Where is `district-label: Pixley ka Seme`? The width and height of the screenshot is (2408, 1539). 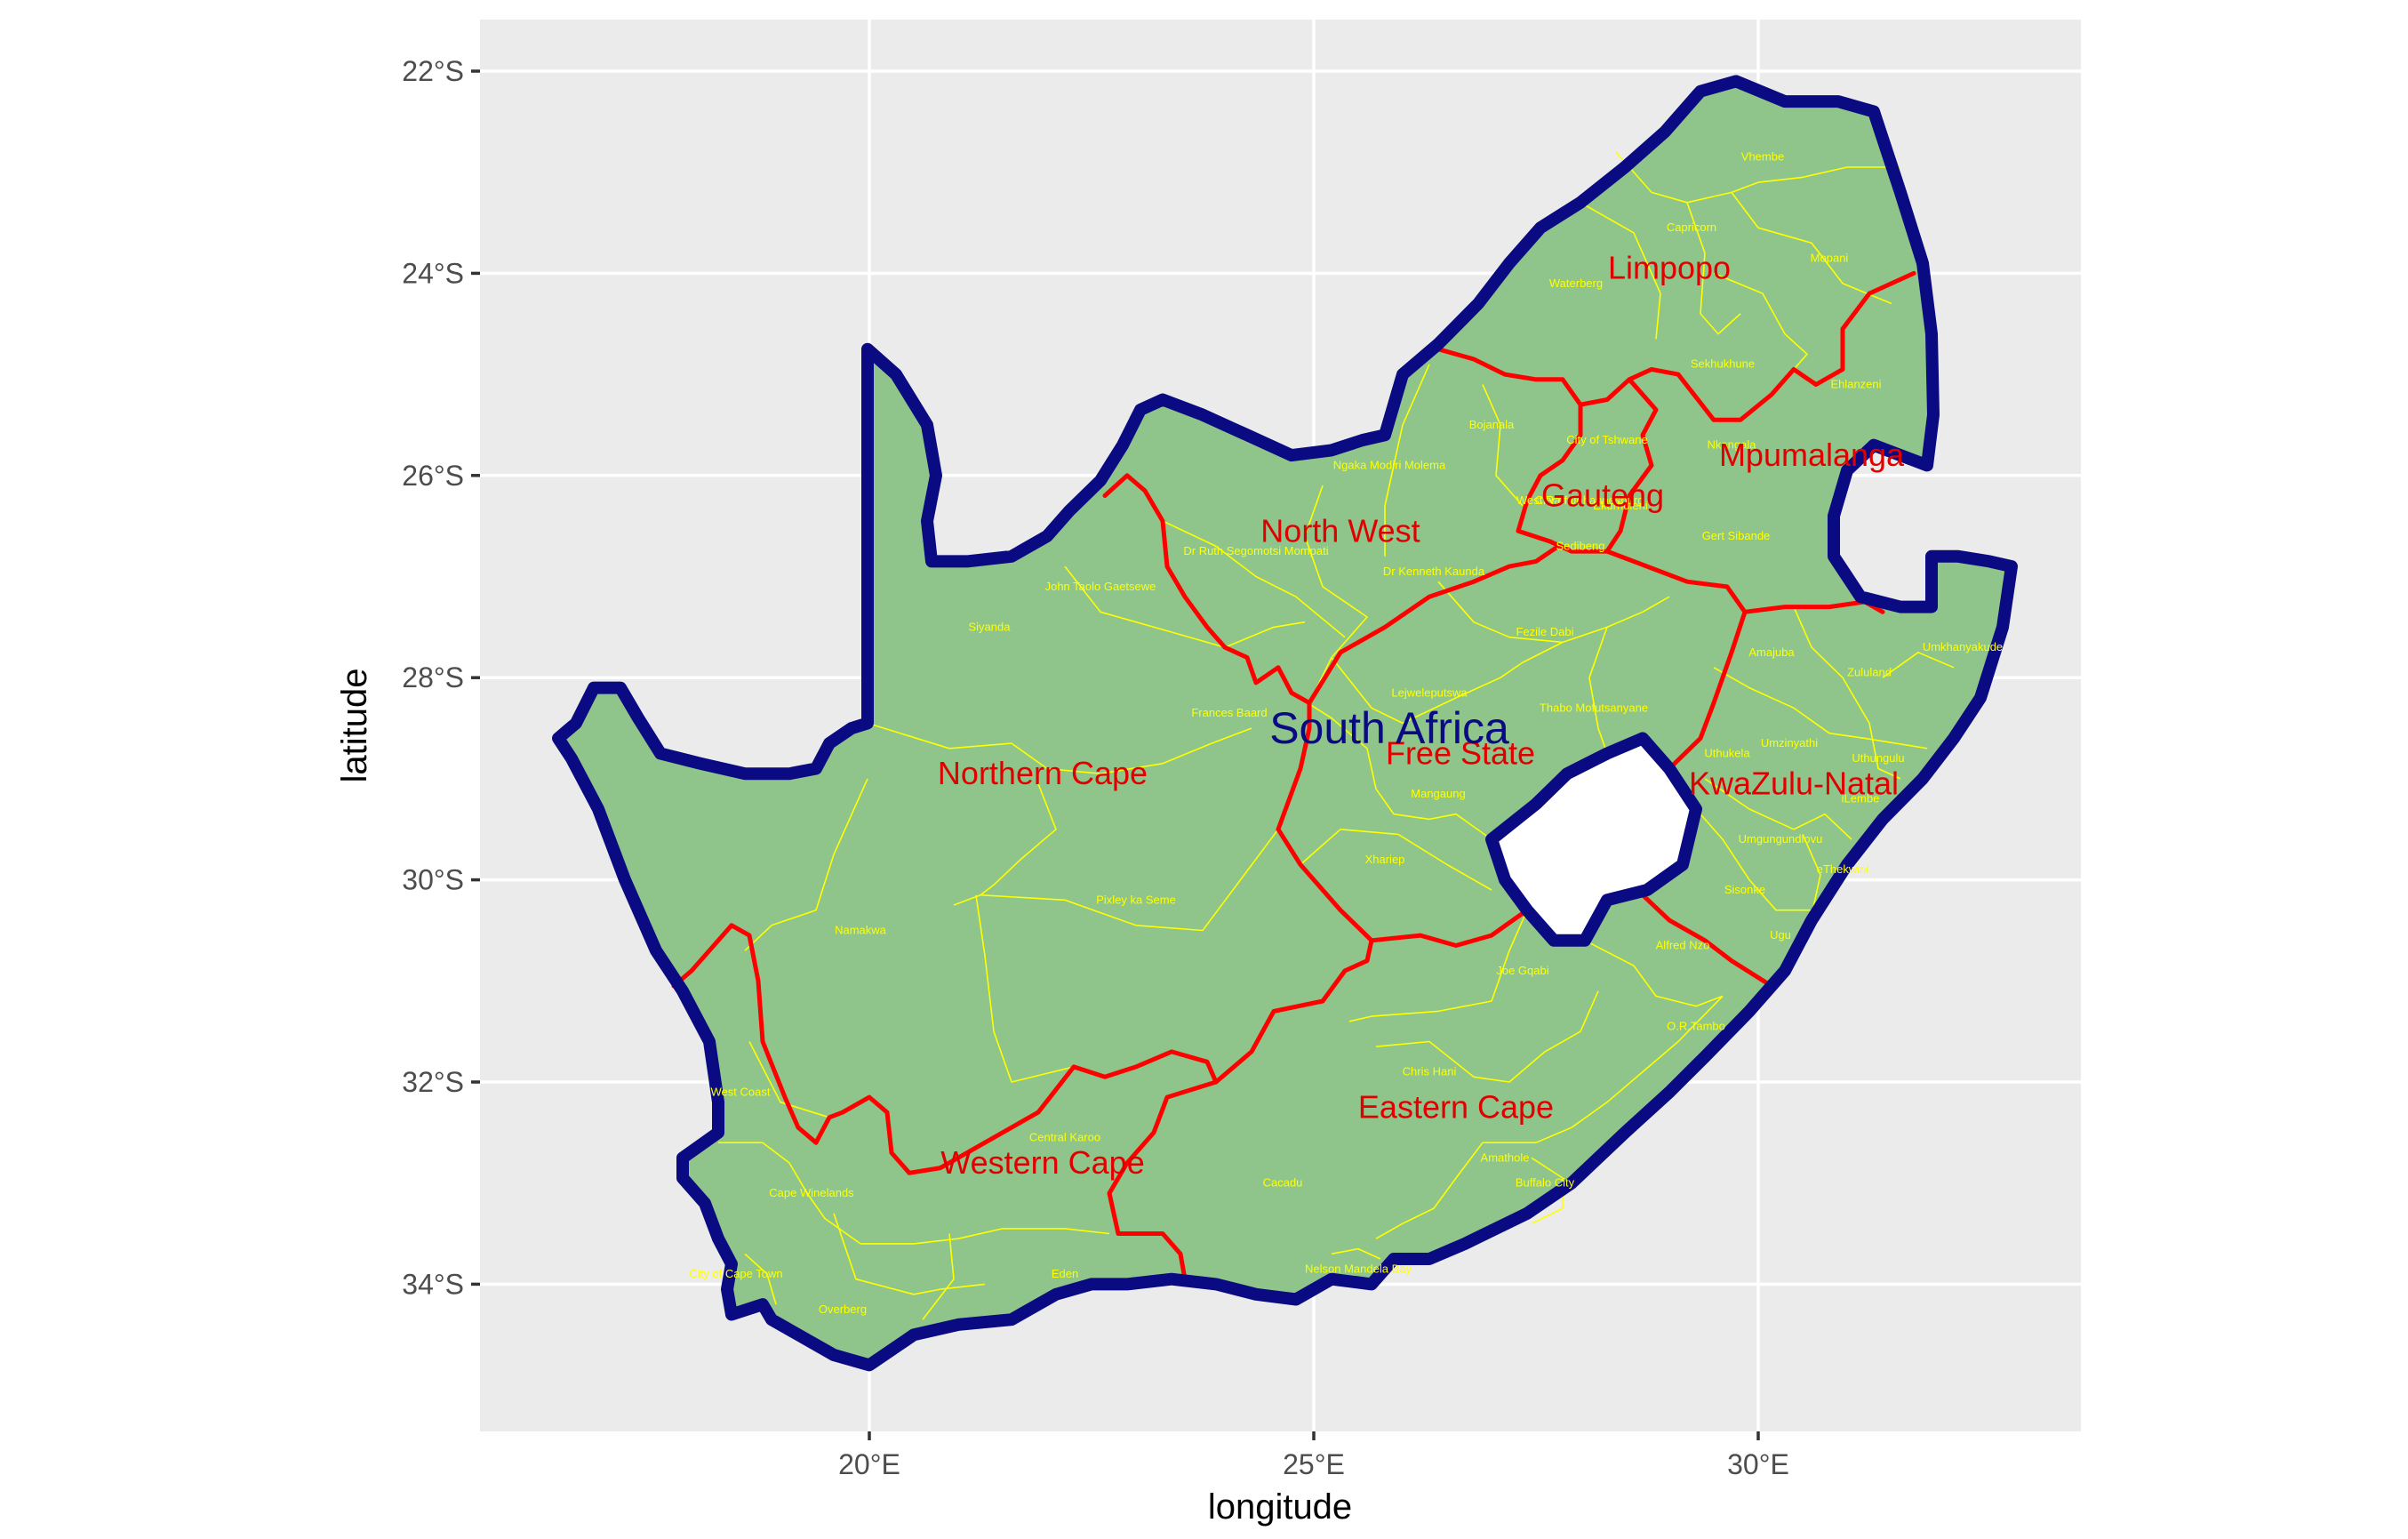 district-label: Pixley ka Seme is located at coordinates (1136, 899).